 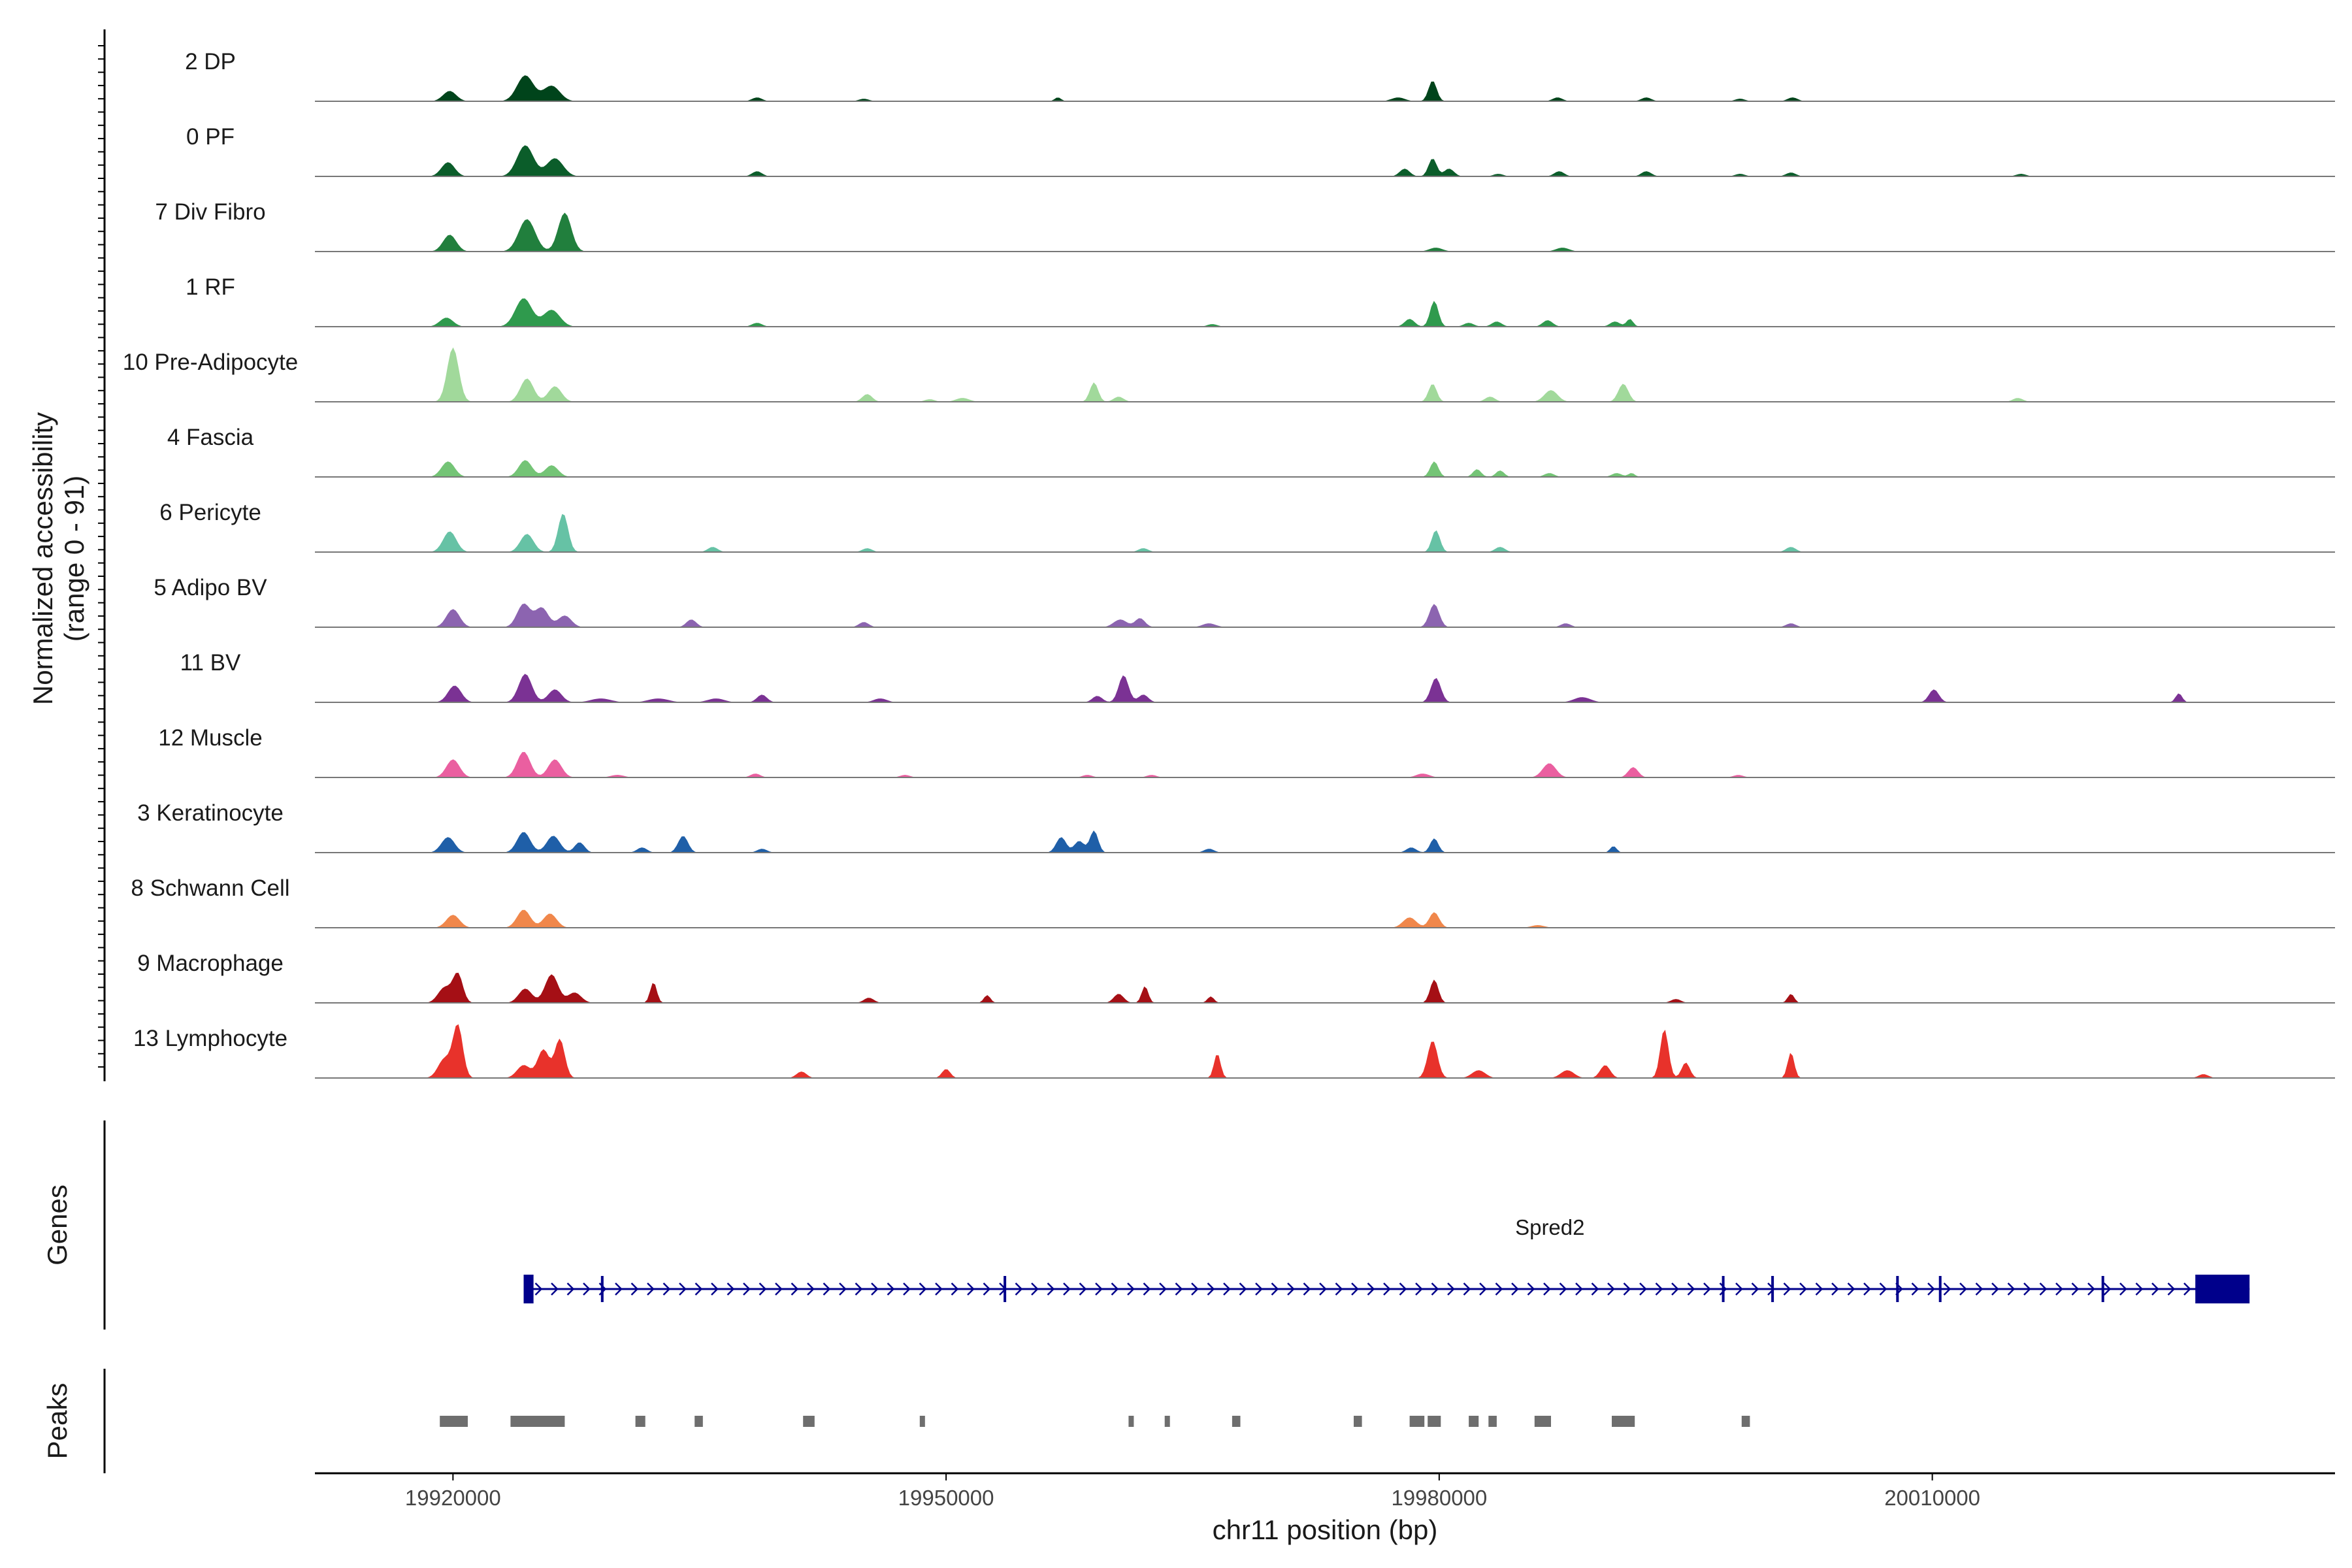 I want to click on track: 8 Schwann Cell, so click(x=1233, y=901).